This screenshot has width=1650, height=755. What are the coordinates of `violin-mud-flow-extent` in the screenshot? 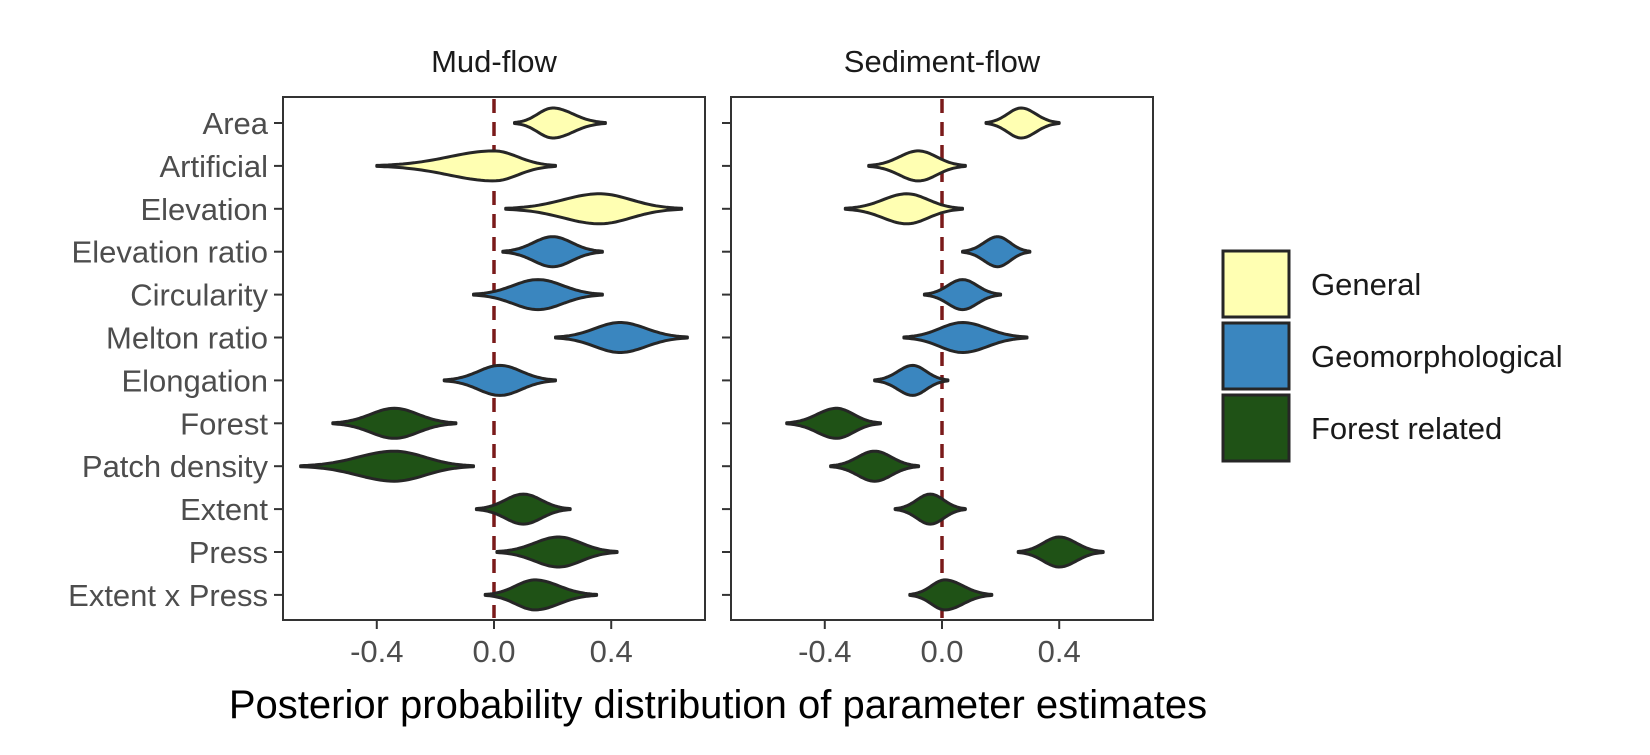 It's located at (523, 509).